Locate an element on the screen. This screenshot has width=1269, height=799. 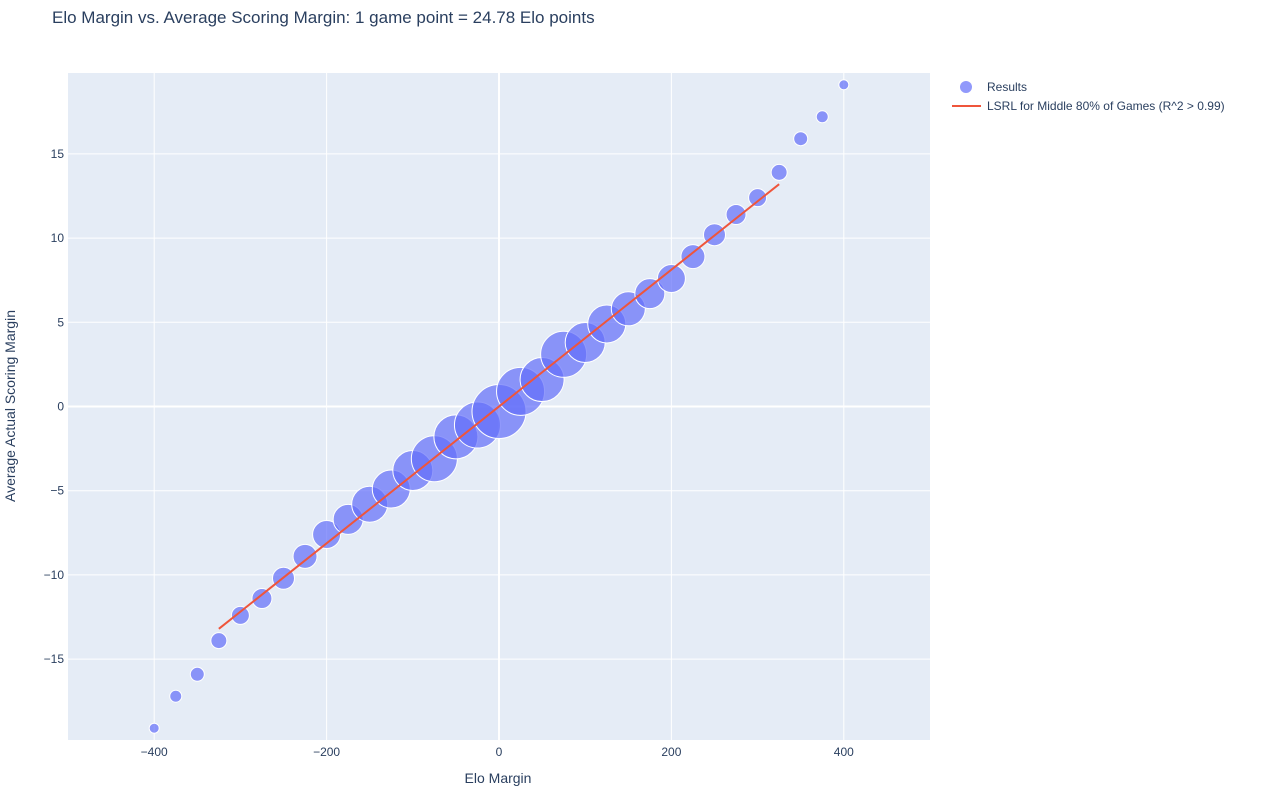
legend-results-label: Results is located at coordinates (1007, 87).